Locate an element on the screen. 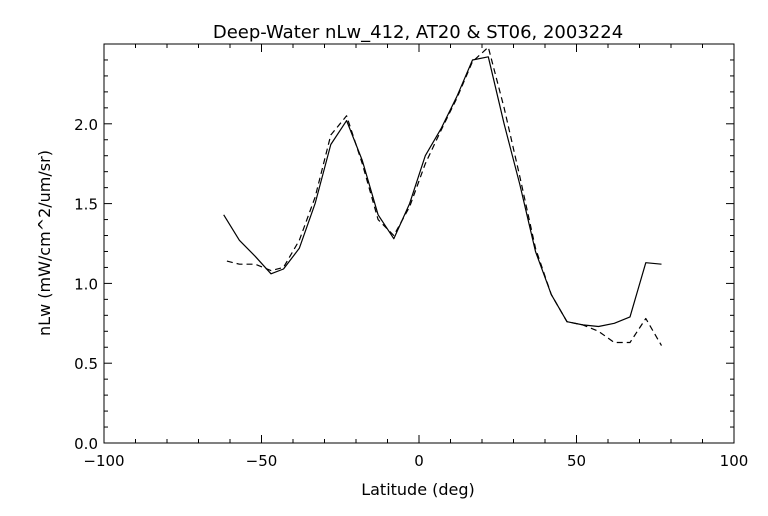  y-axis-label: nLw (mW/cm^2/um/sr) is located at coordinates (44, 243).